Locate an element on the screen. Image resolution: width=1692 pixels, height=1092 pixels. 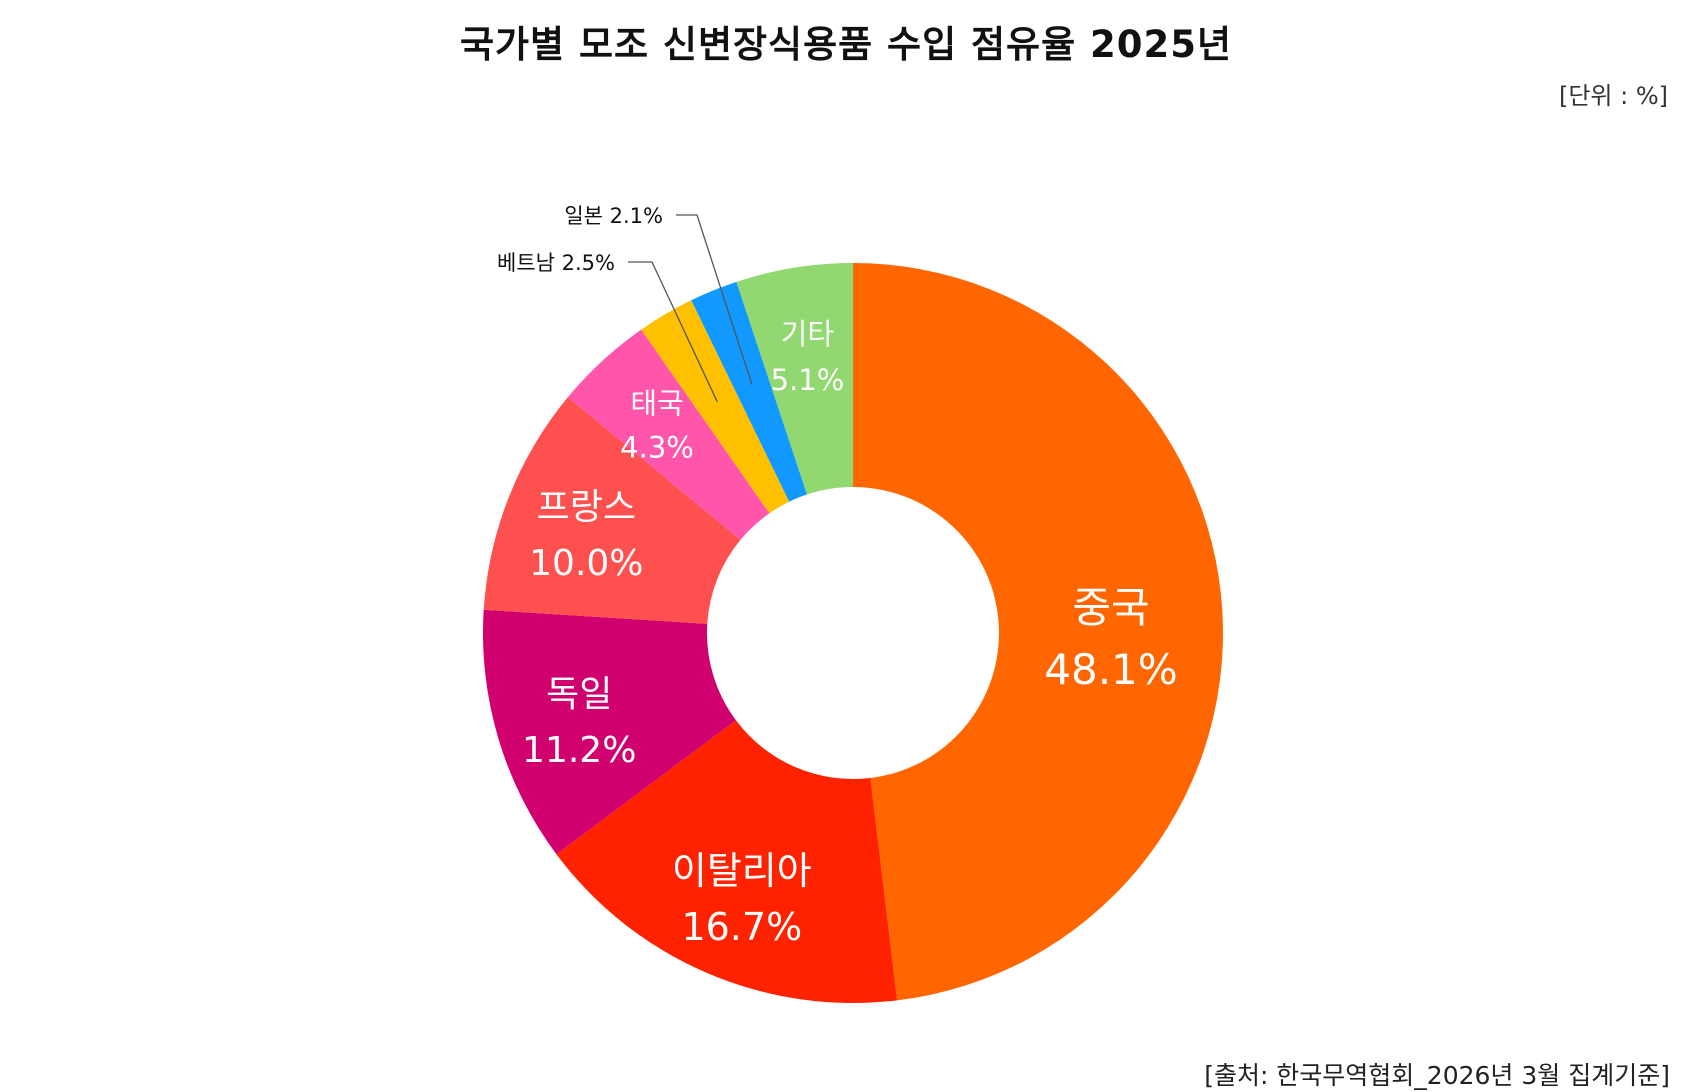
slice-value-3: 10.0% is located at coordinates (586, 563).